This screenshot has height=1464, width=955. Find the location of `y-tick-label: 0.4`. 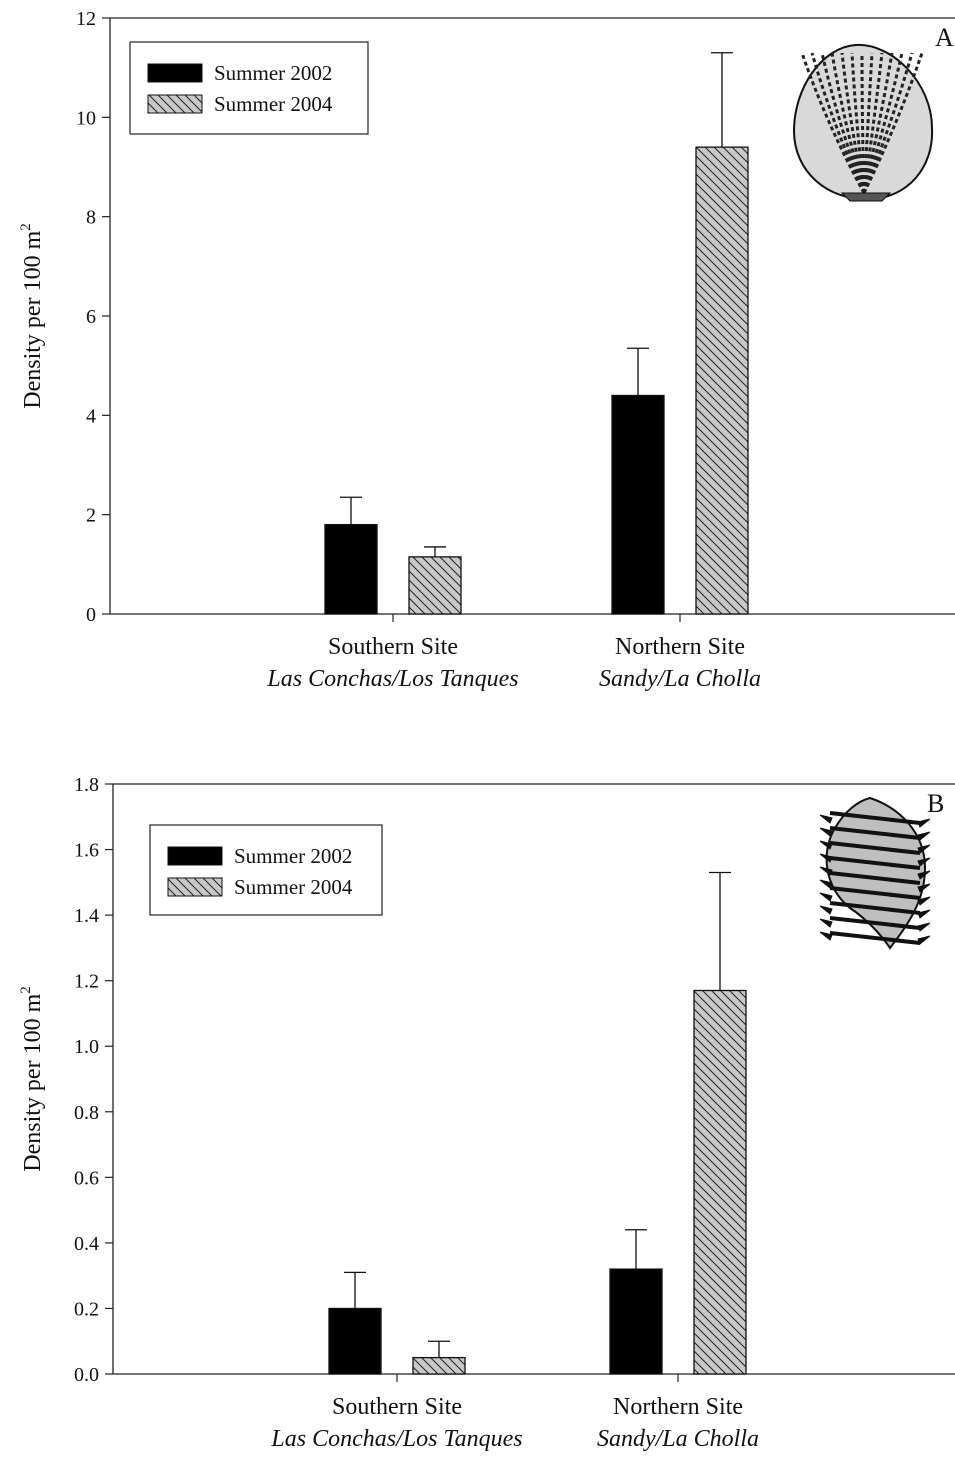

y-tick-label: 0.4 is located at coordinates (86, 1244).